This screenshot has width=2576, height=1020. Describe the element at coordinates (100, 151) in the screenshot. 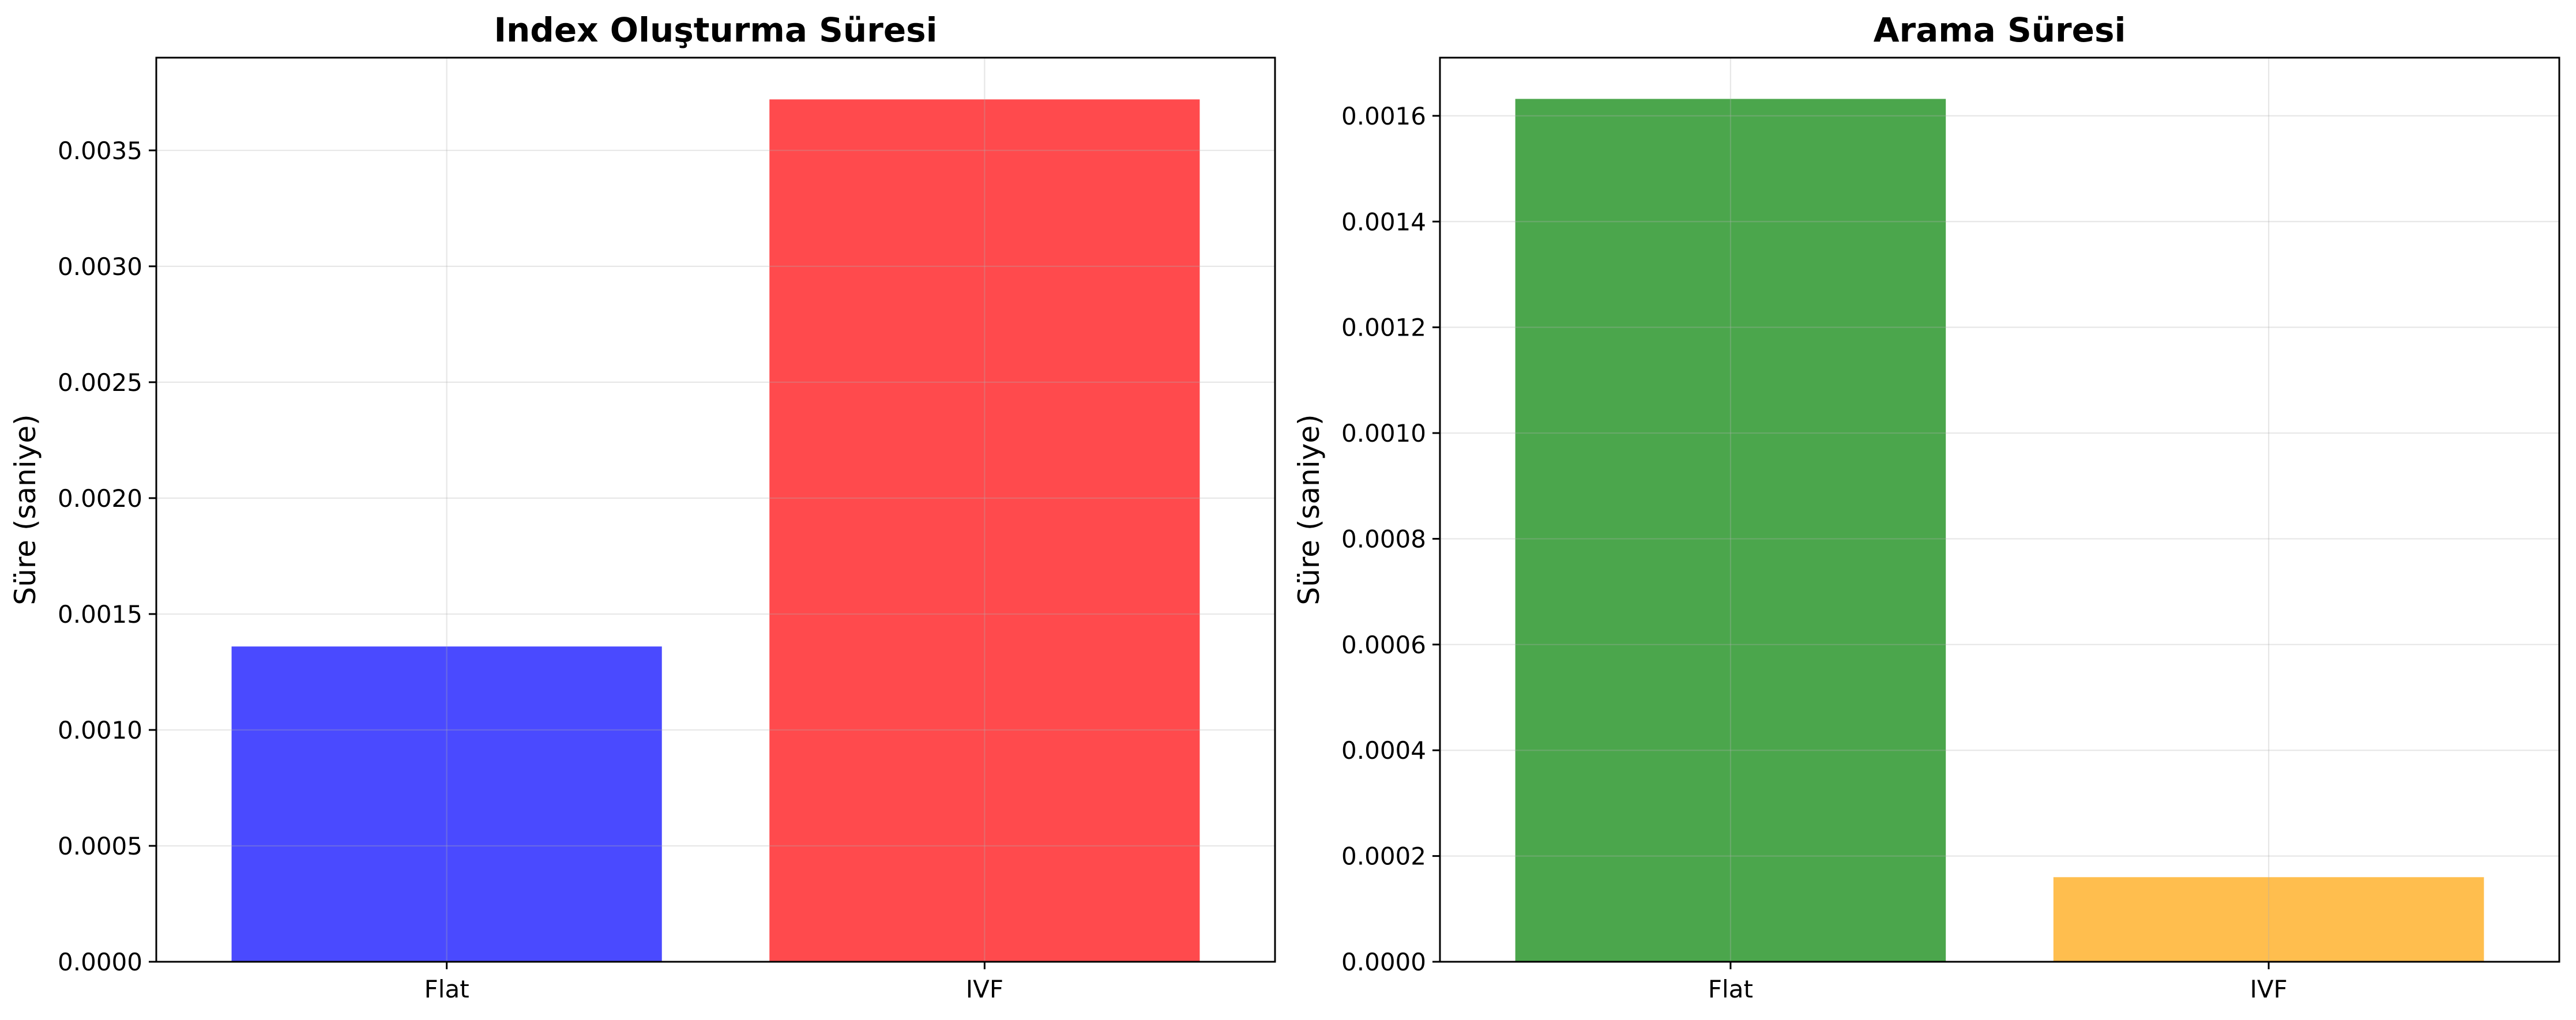

I see `y-tick-label: 0.0035` at that location.